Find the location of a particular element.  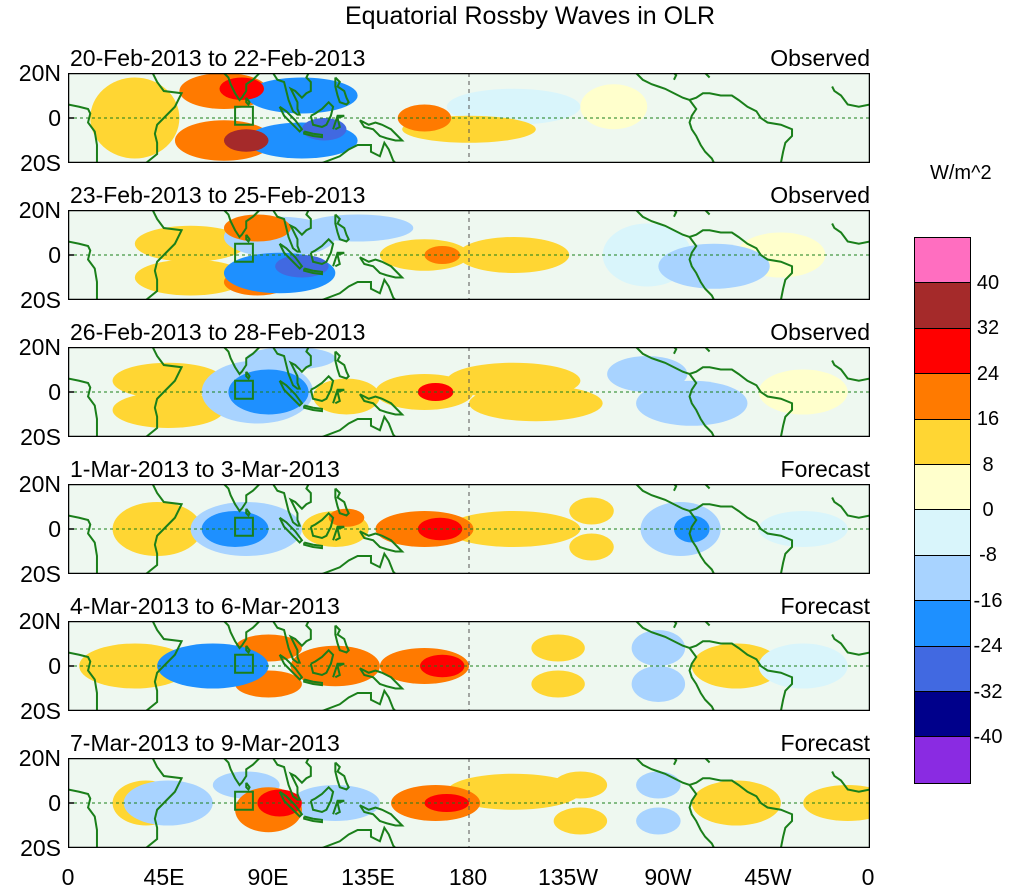

colorbar is located at coordinates (942, 510).